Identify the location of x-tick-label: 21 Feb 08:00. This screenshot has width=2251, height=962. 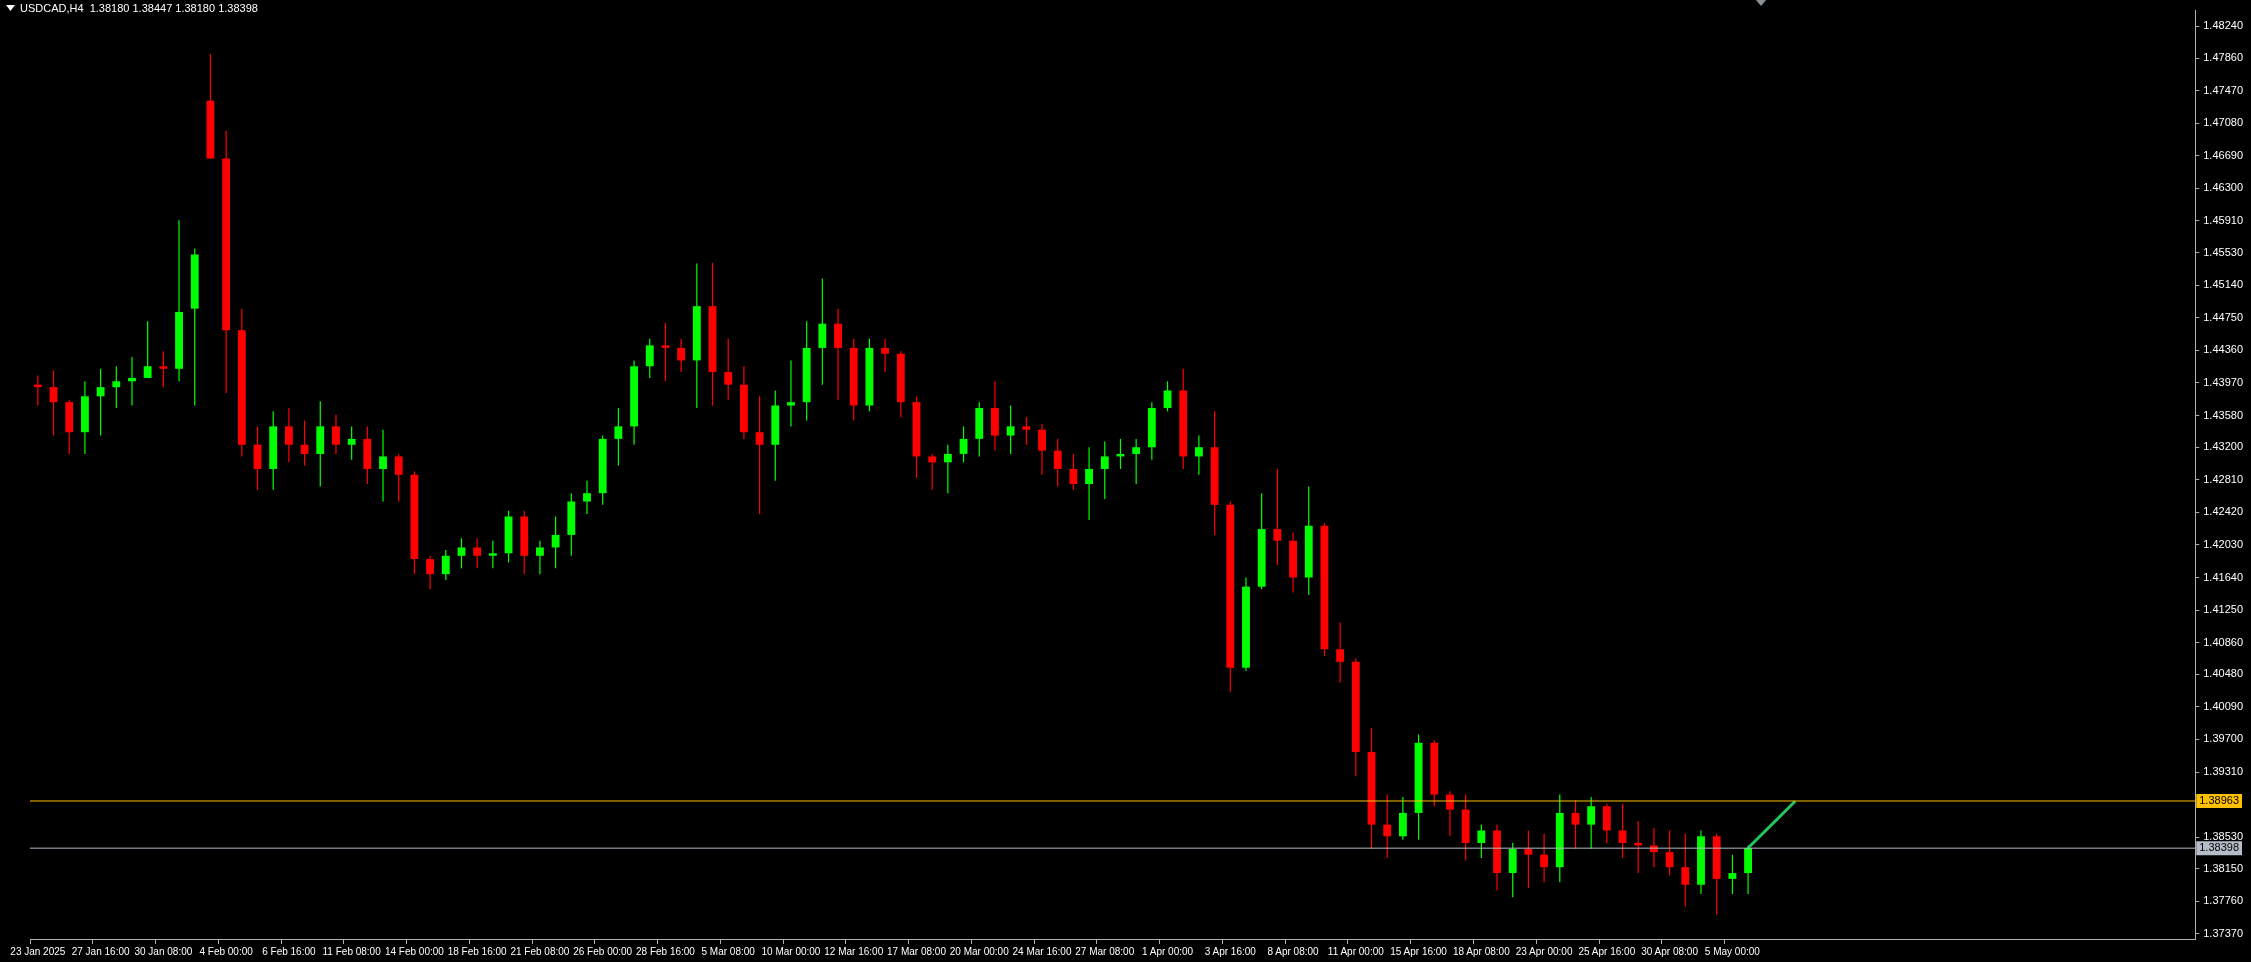
(540, 951).